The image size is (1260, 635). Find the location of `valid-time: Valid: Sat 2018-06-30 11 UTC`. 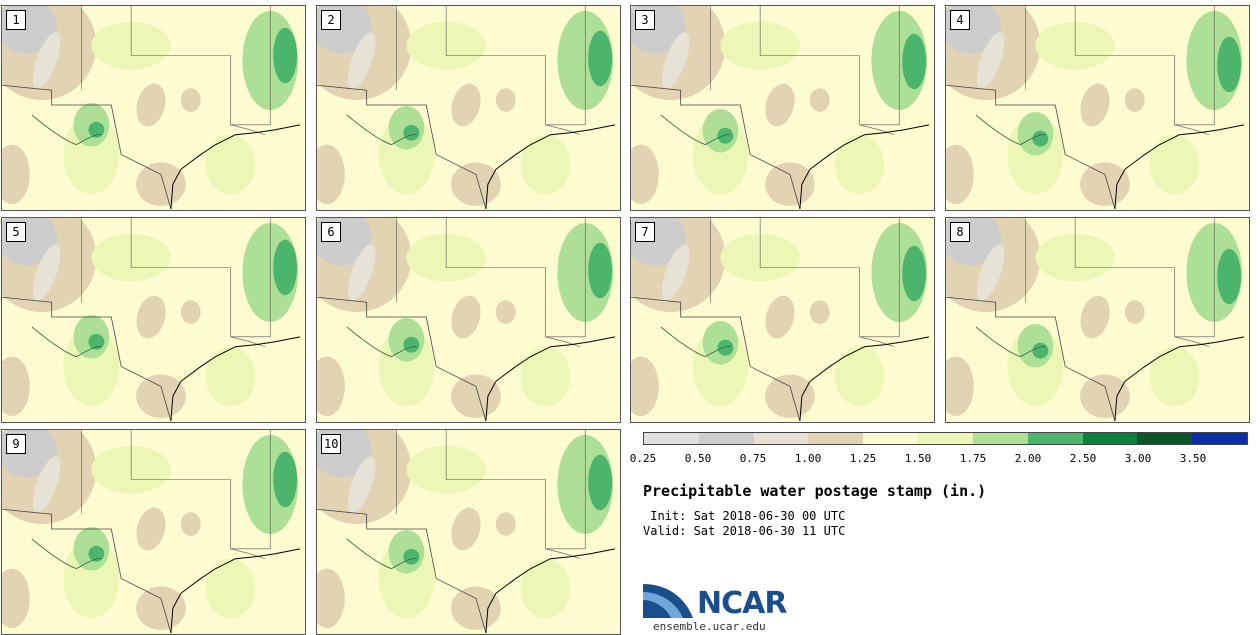

valid-time: Valid: Sat 2018-06-30 11 UTC is located at coordinates (744, 531).